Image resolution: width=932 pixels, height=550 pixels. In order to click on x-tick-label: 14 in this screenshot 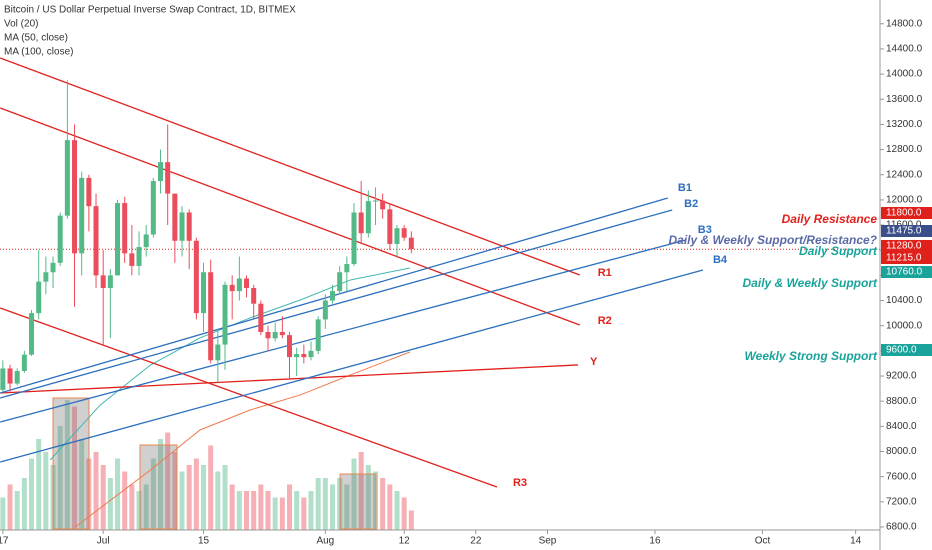, I will do `click(856, 541)`.